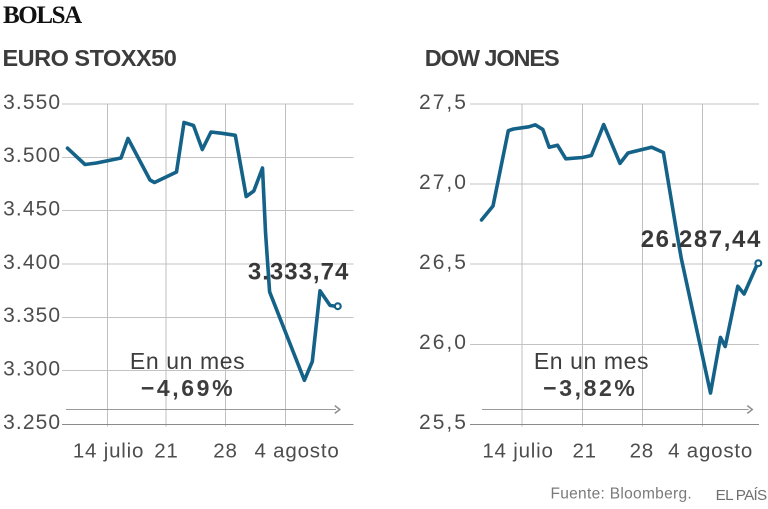 The height and width of the screenshot is (509, 768). What do you see at coordinates (590, 388) in the screenshot?
I see `svg-text: −3,82%` at bounding box center [590, 388].